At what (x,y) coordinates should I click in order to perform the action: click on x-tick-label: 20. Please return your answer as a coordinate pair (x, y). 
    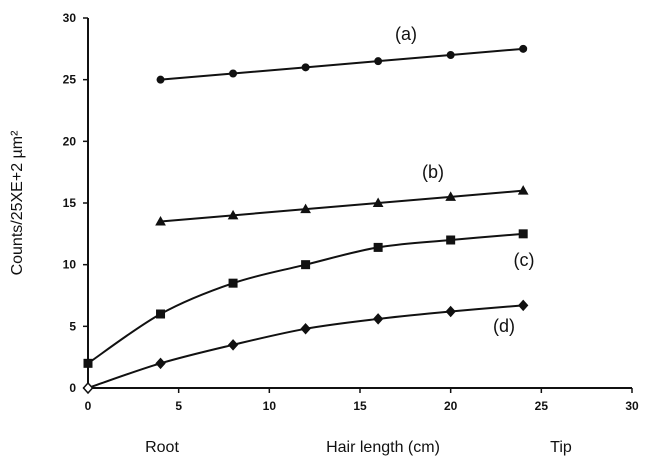
    Looking at the image, I should click on (451, 406).